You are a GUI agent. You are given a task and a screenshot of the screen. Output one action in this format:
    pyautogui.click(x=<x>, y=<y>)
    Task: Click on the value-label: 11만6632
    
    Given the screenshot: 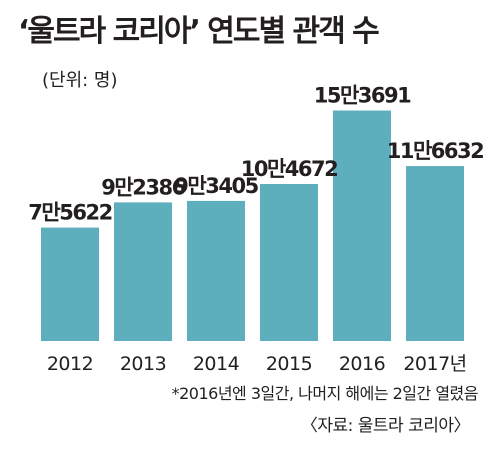 What is the action you would take?
    pyautogui.click(x=435, y=151)
    